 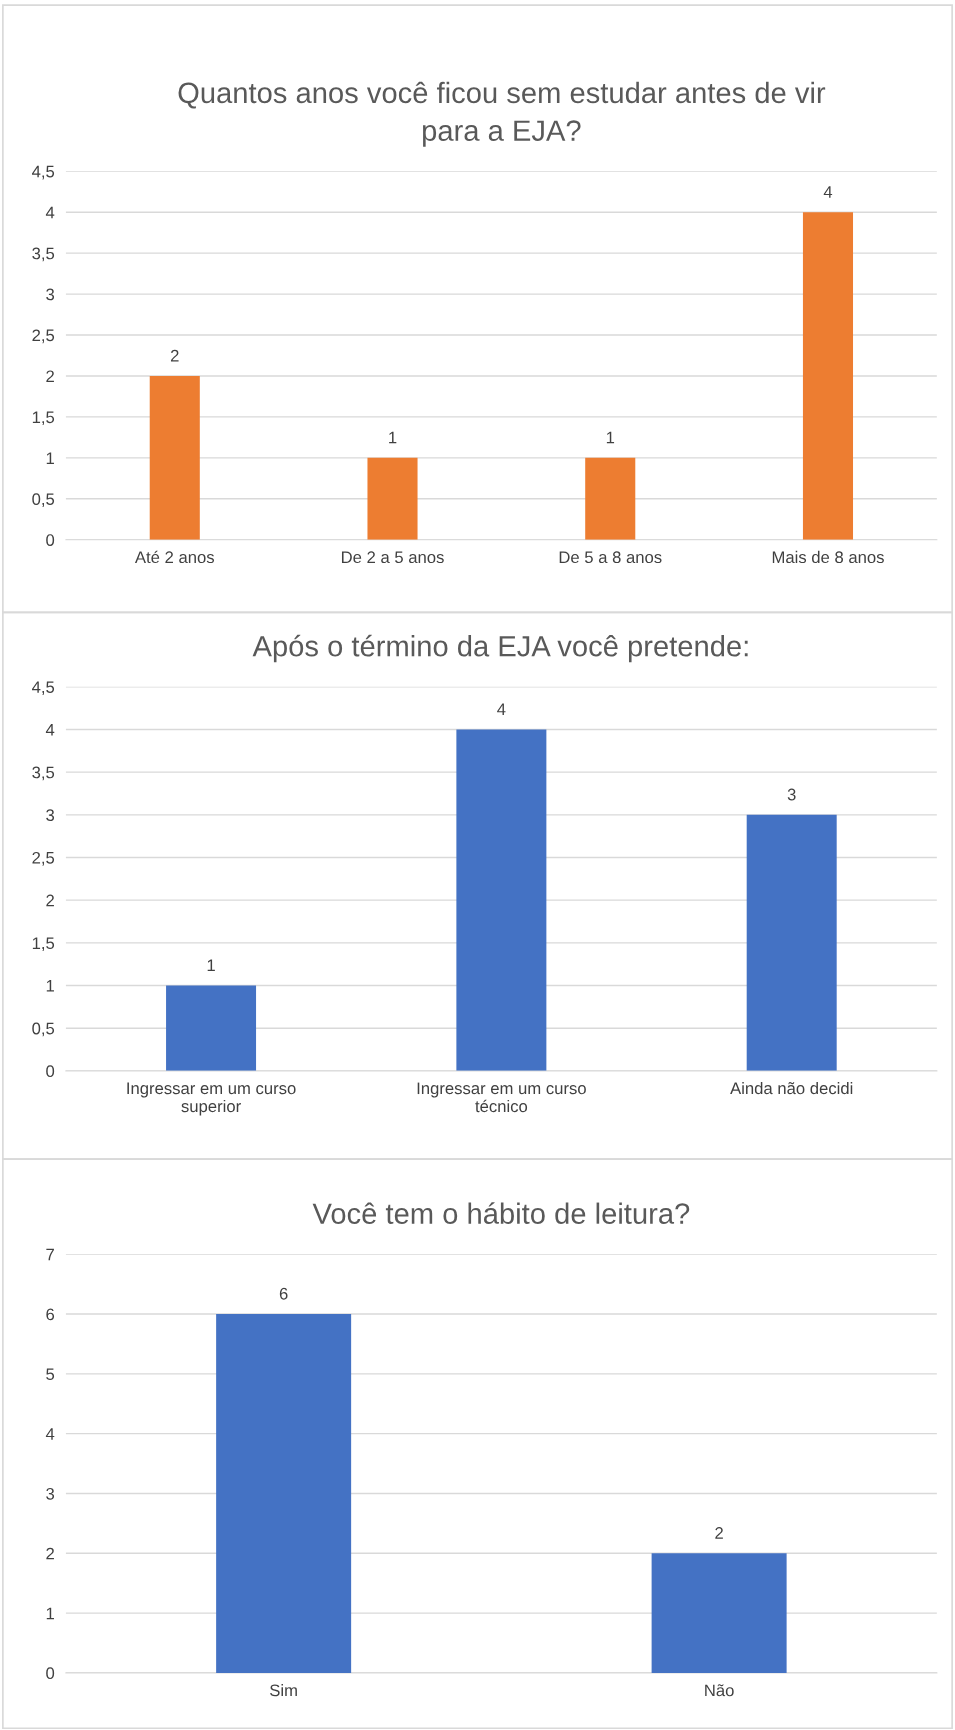 I want to click on x-tick-label: Até 2 anos, so click(x=174, y=557).